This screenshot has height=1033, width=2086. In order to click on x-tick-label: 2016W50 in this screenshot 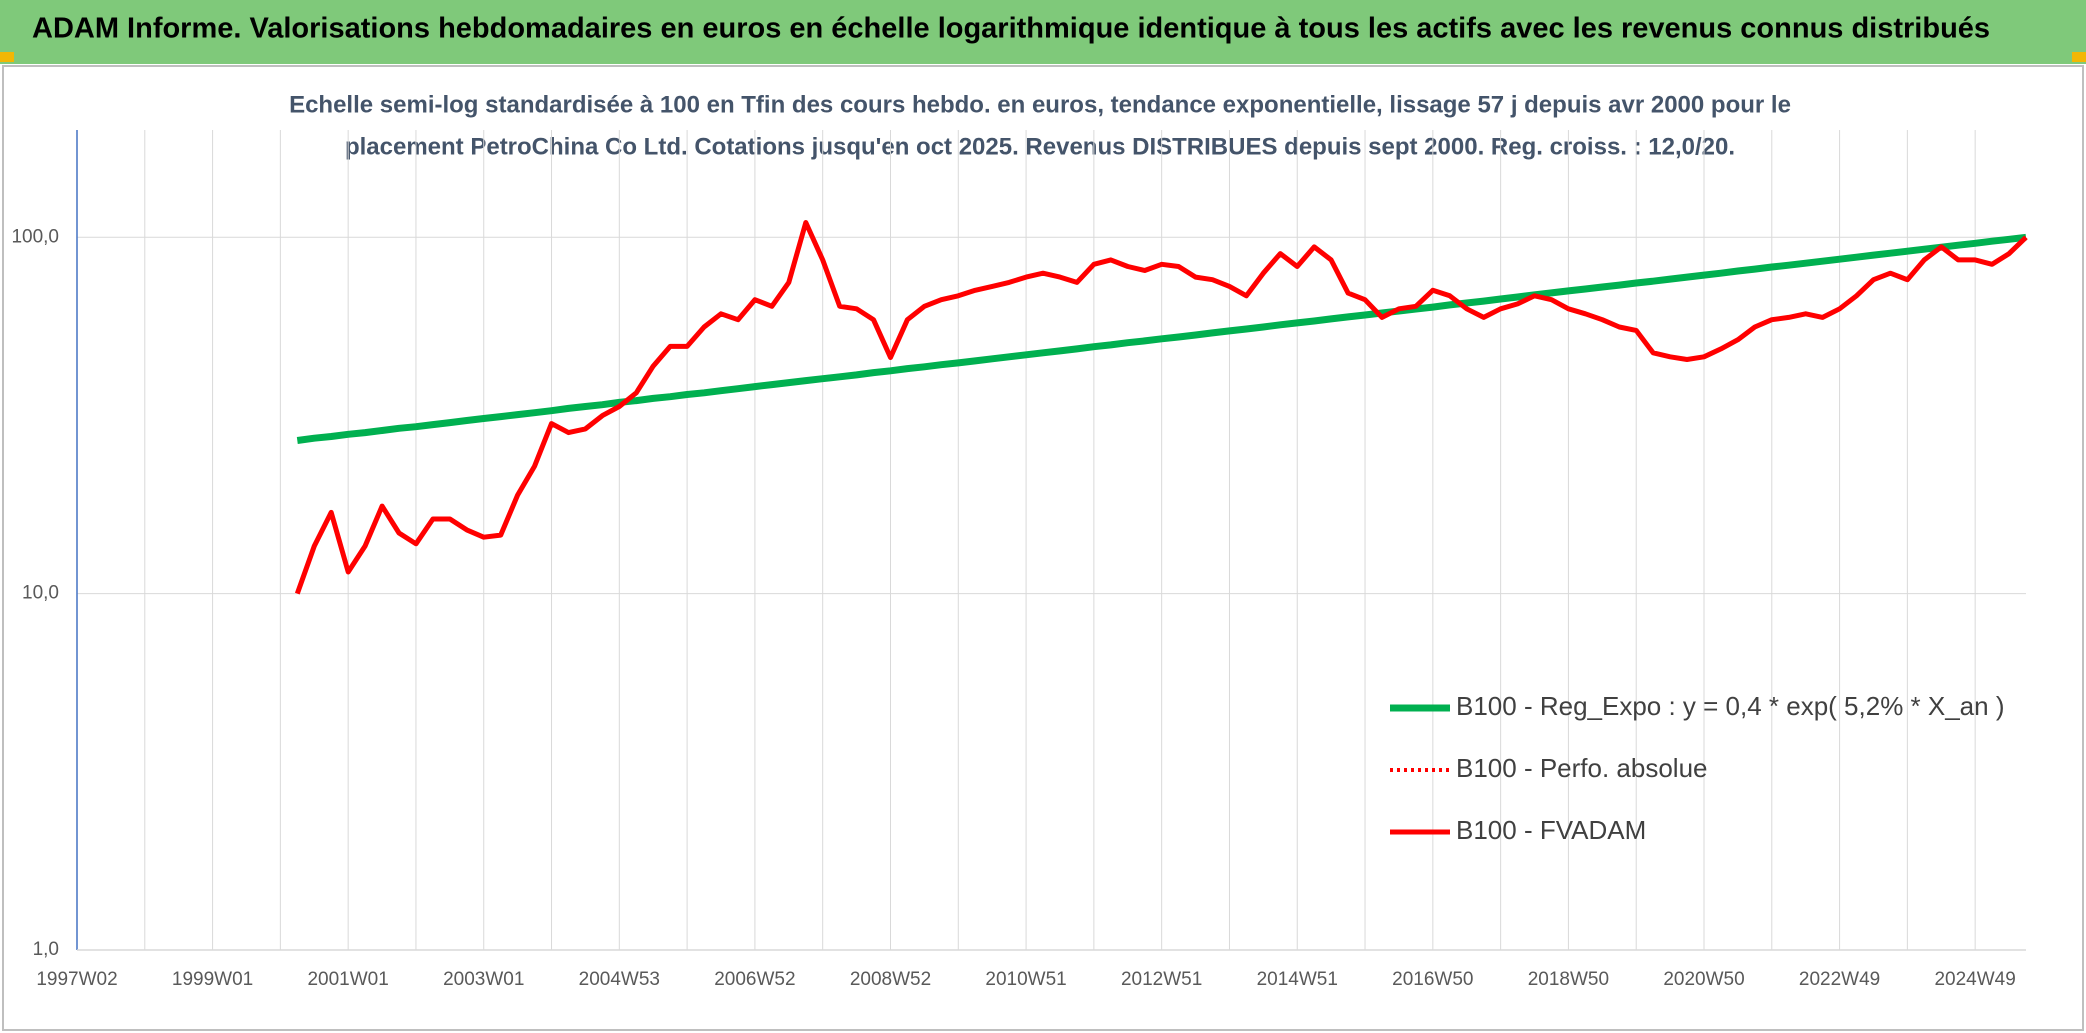, I will do `click(1432, 979)`.